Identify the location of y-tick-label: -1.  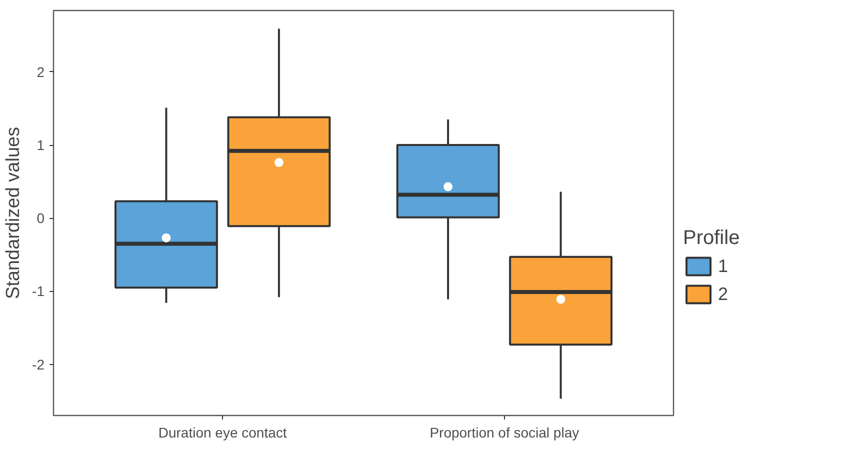
(38, 291).